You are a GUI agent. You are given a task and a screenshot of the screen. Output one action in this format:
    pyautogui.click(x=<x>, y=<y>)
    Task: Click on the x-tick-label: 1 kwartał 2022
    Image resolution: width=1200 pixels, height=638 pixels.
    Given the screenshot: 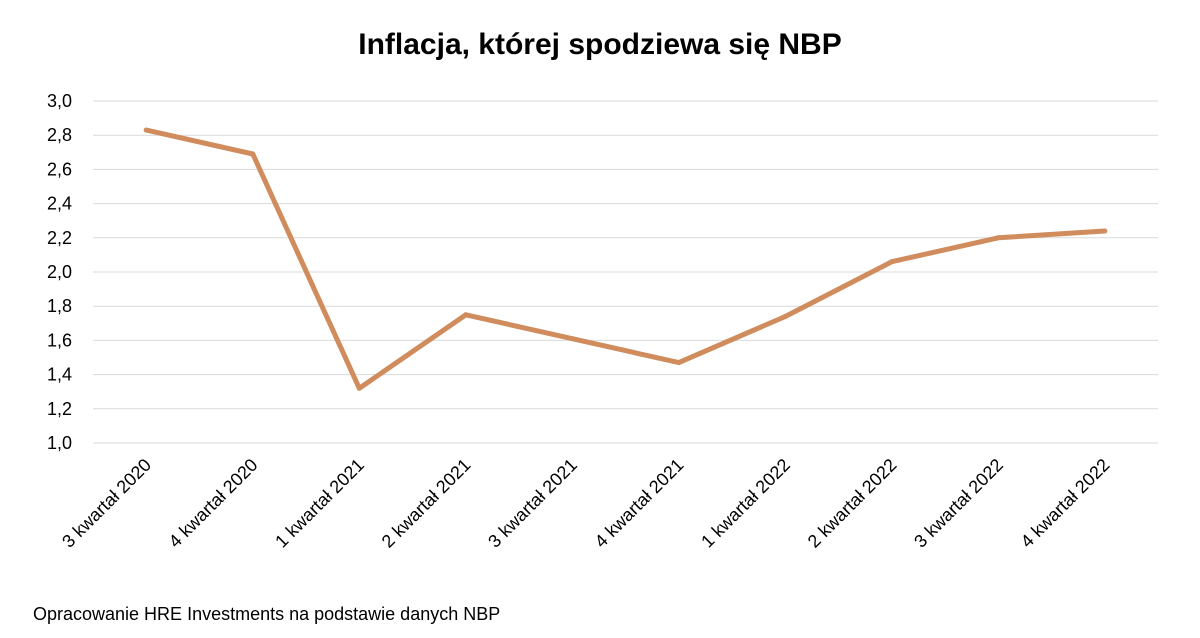 What is the action you would take?
    pyautogui.click(x=745, y=503)
    